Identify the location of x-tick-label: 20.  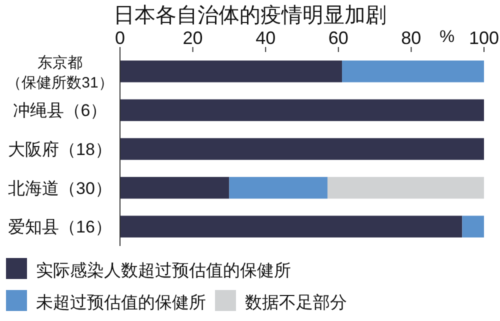
(192, 38).